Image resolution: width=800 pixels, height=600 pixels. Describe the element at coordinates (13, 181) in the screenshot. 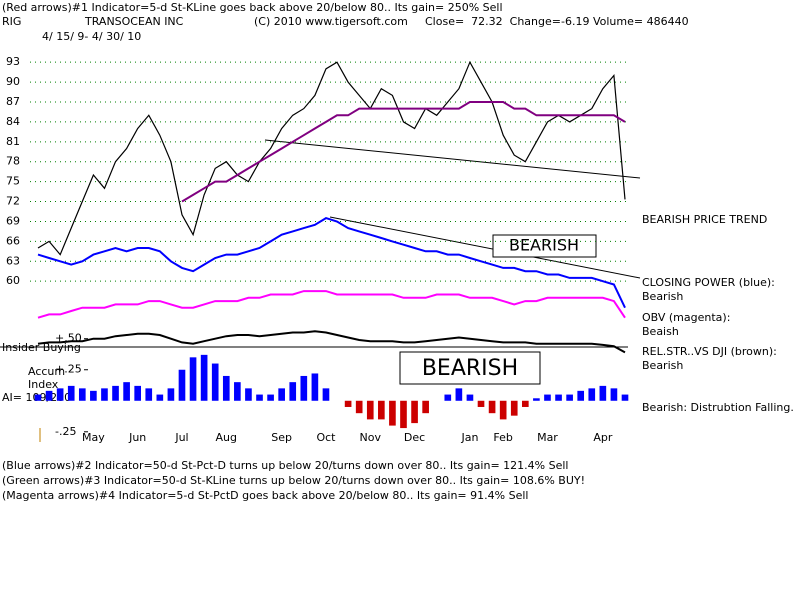

I see `y-tick-label: 75` at that location.